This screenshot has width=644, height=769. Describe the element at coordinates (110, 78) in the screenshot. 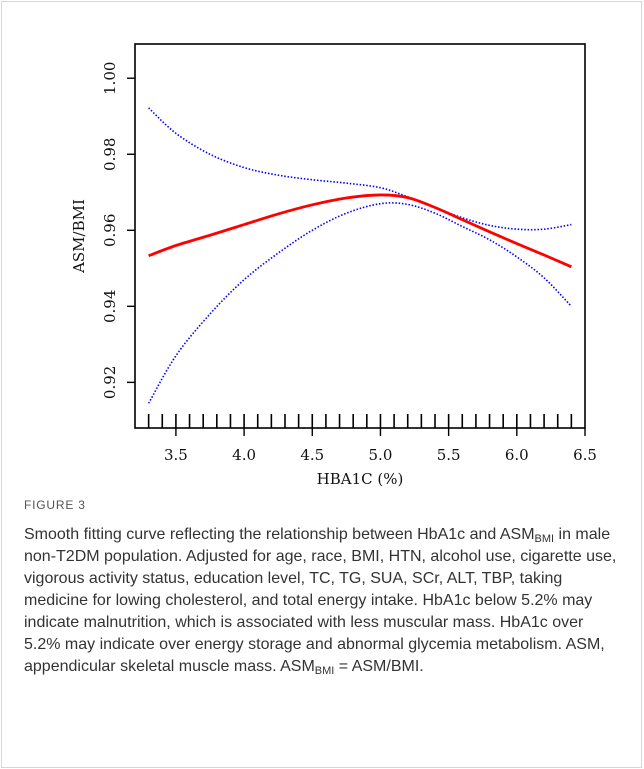

I see `y-tick-label: 1.00` at that location.